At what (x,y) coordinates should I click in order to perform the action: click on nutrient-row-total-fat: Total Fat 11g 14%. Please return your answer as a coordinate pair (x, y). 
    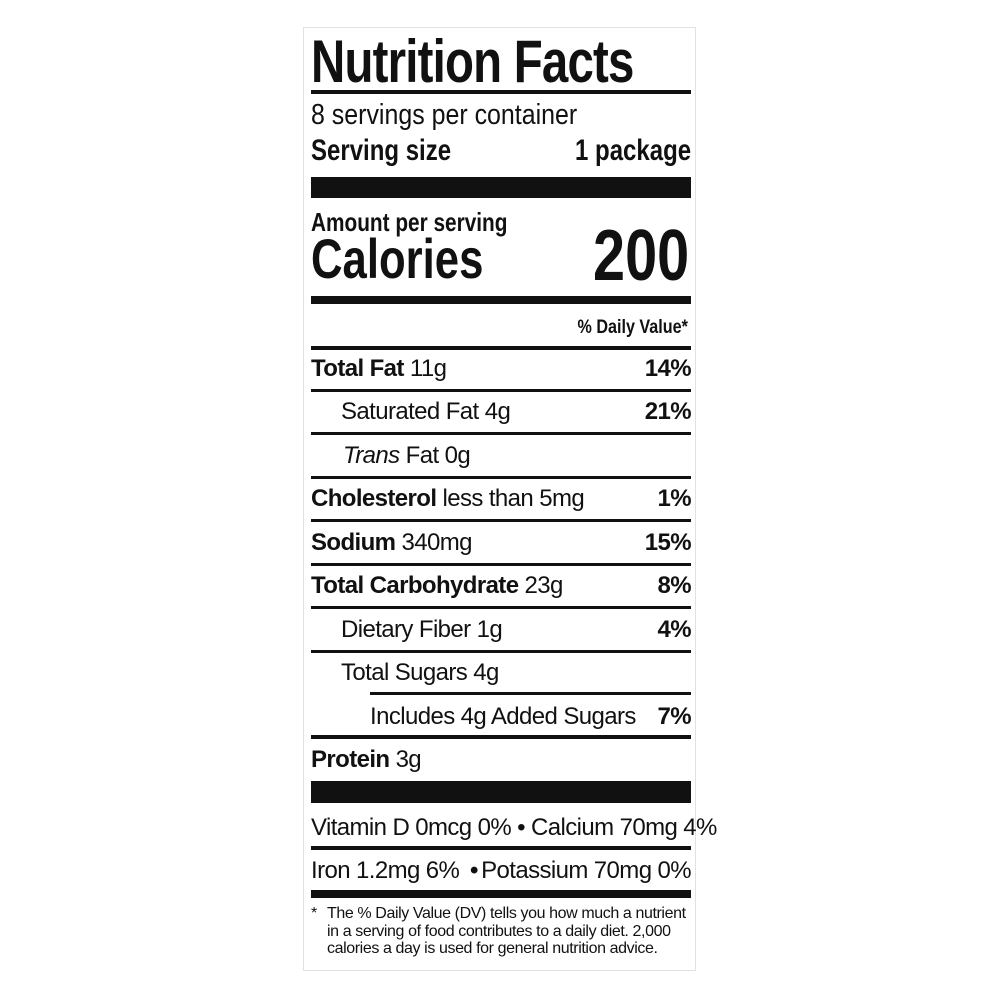
    Looking at the image, I should click on (501, 369).